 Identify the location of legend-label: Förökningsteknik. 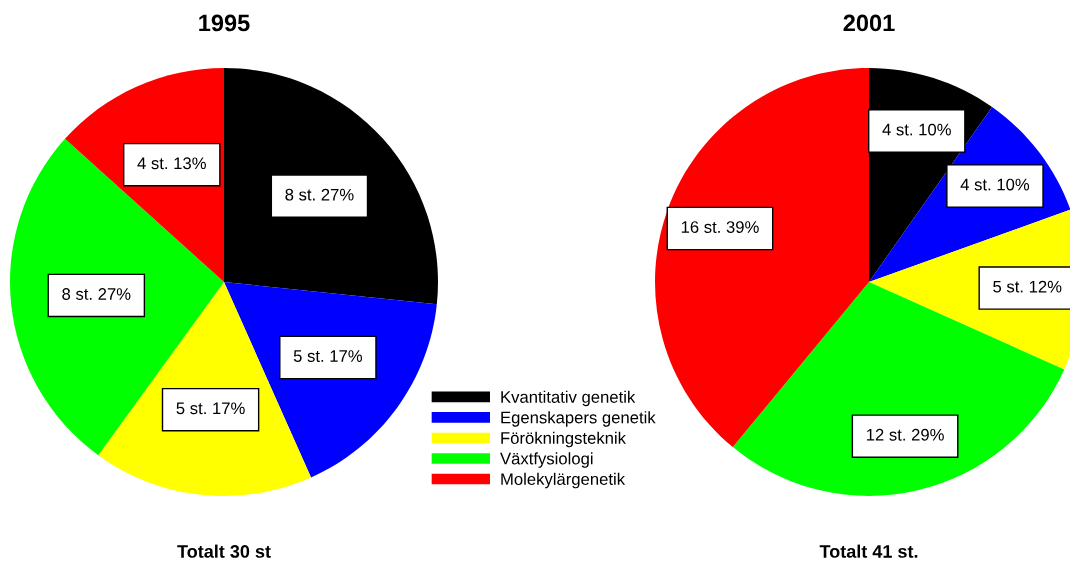
(564, 439).